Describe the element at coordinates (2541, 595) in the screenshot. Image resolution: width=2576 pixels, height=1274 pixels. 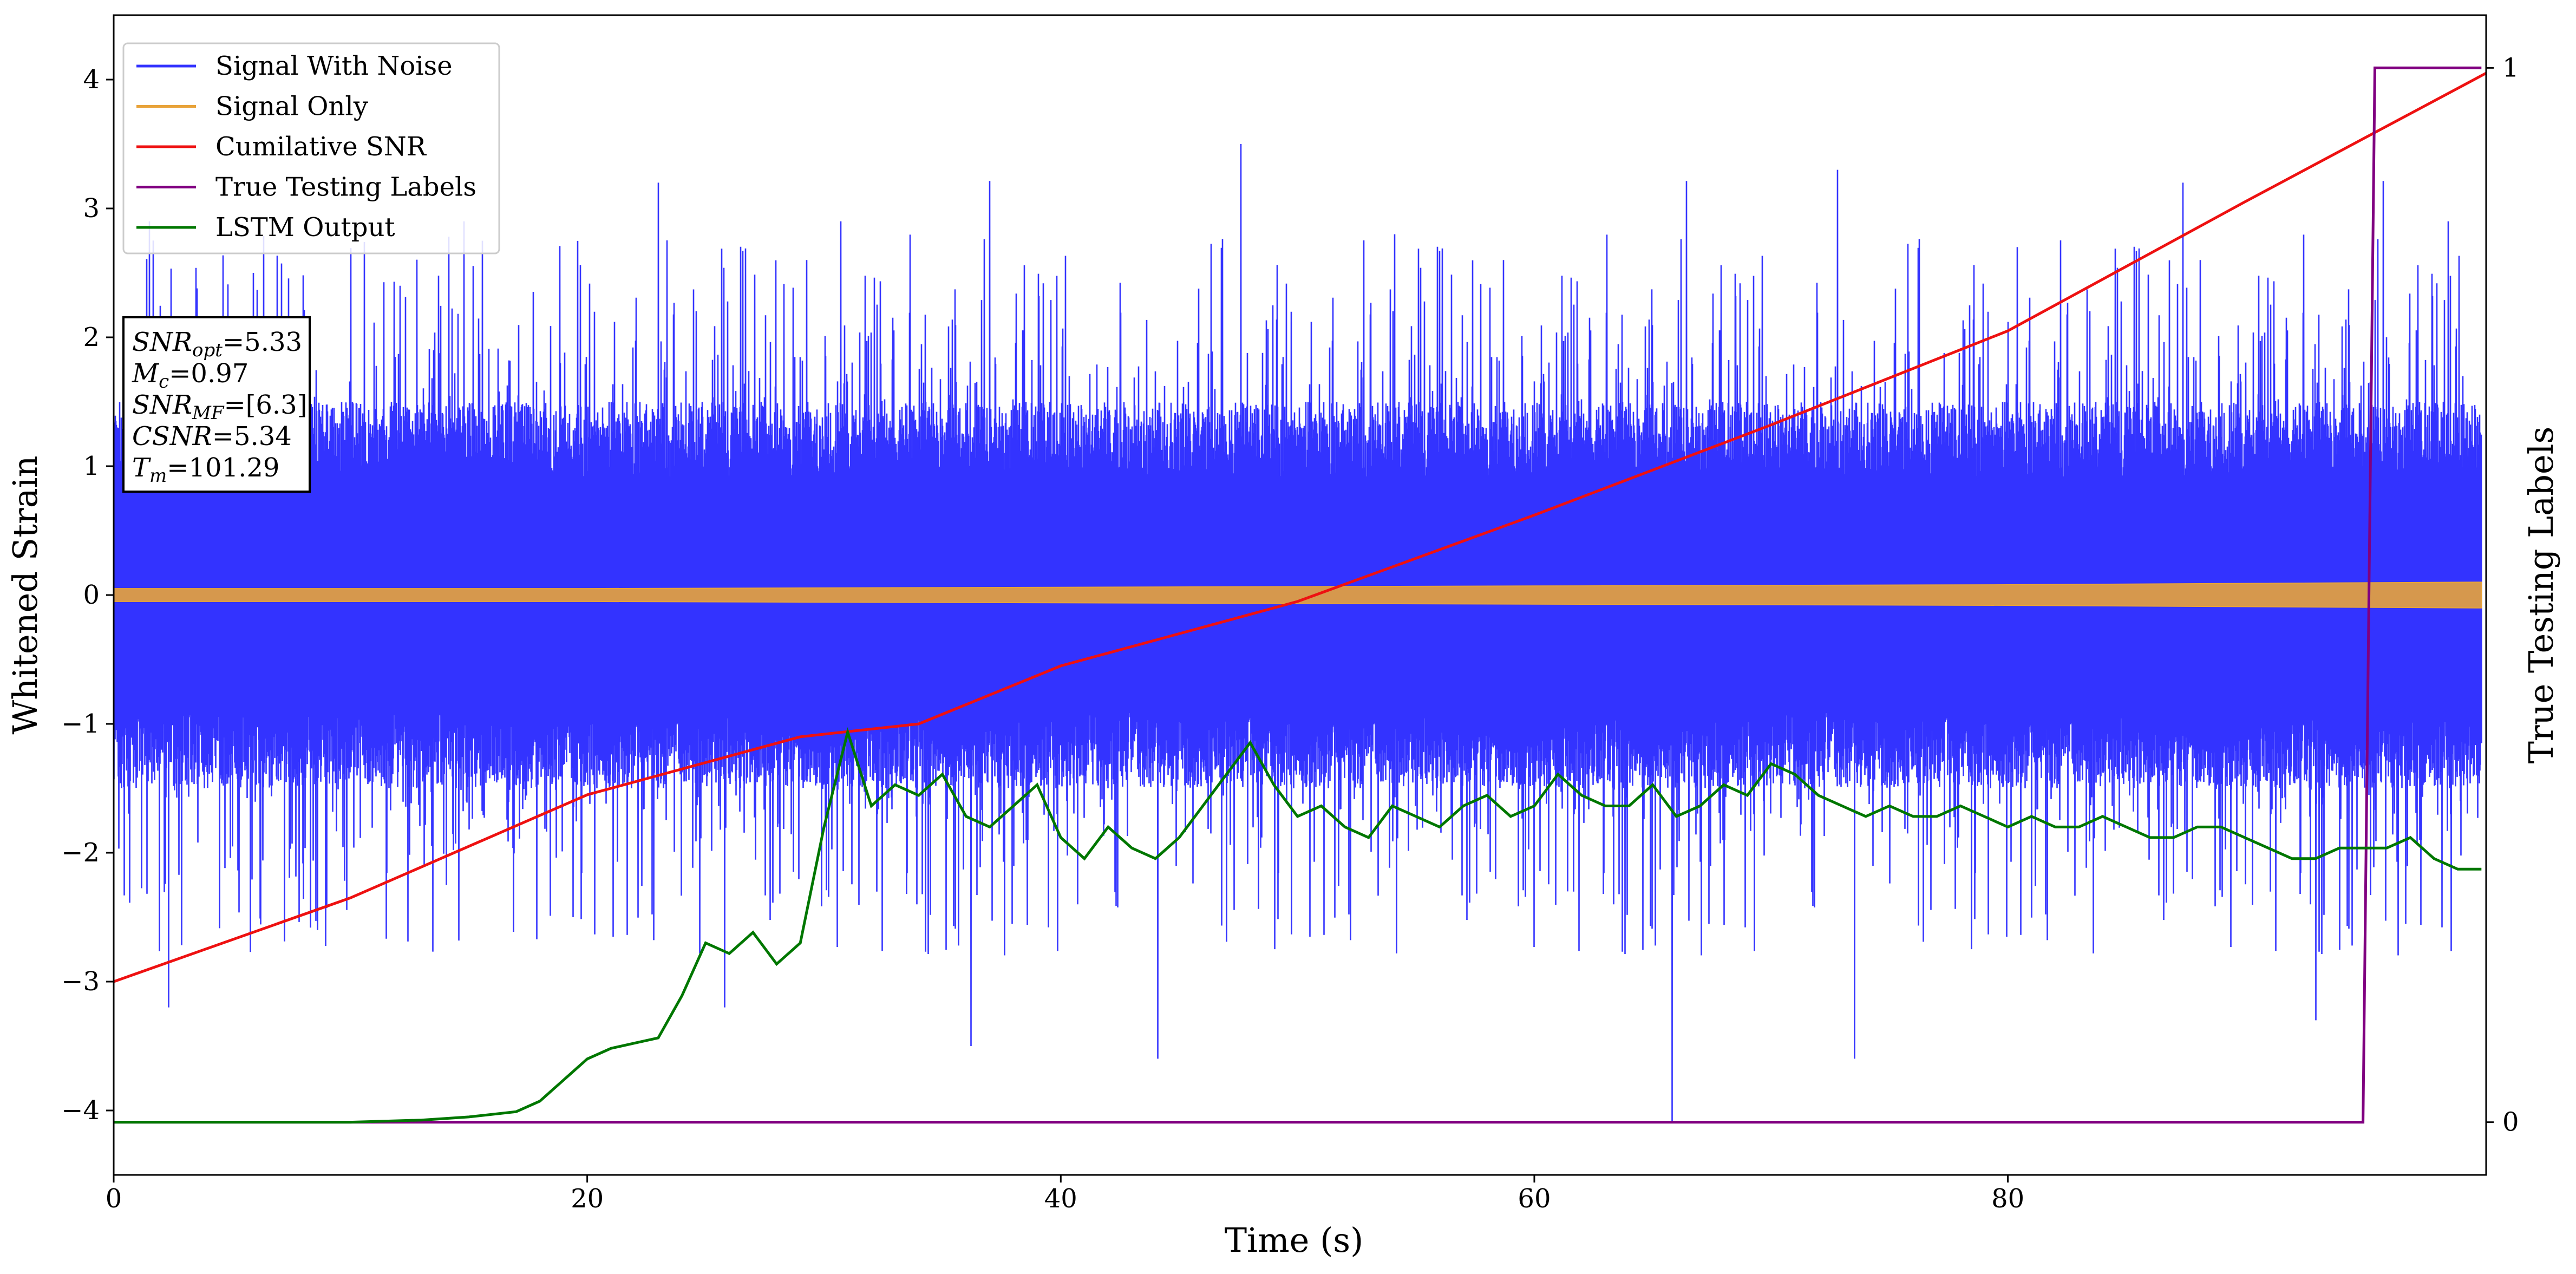
I see `y2-axis-label: True Testing Labels` at that location.